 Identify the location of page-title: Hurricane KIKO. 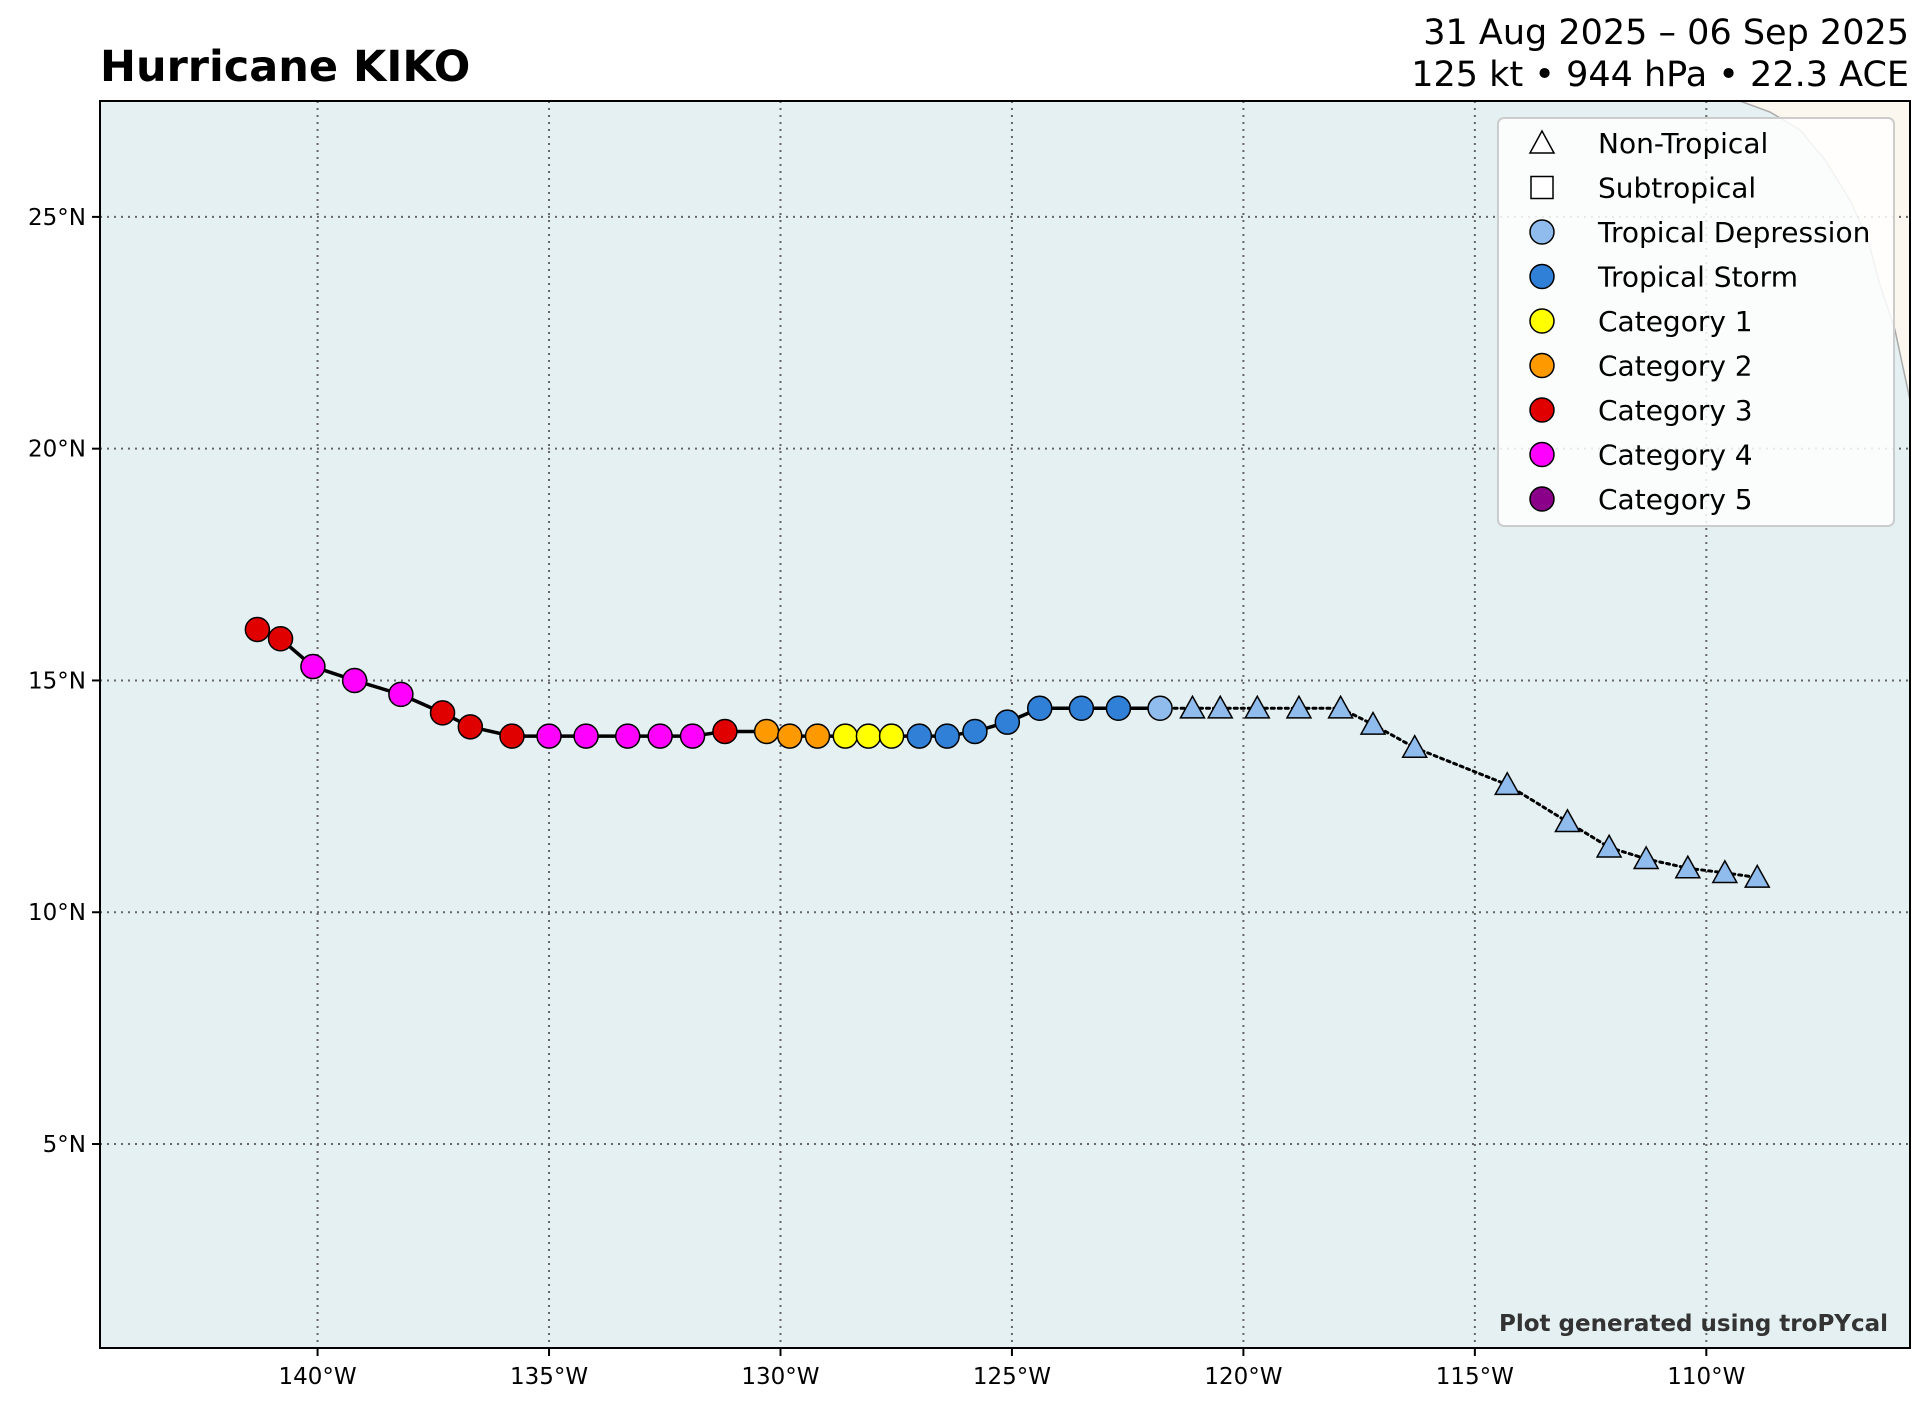
(285, 67).